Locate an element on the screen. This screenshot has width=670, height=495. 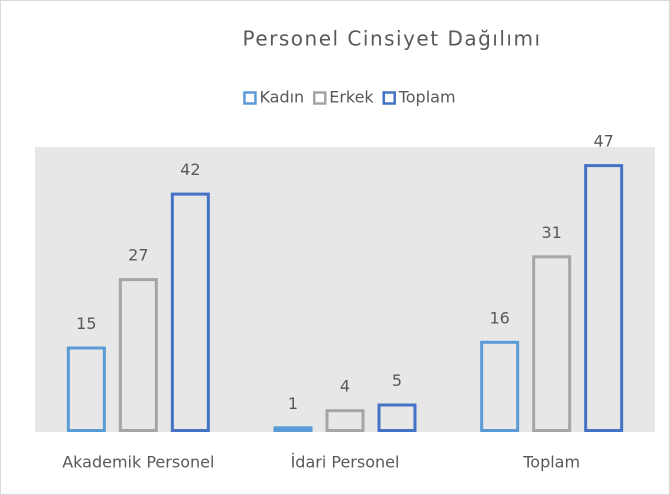
data-label: 16 is located at coordinates (499, 317).